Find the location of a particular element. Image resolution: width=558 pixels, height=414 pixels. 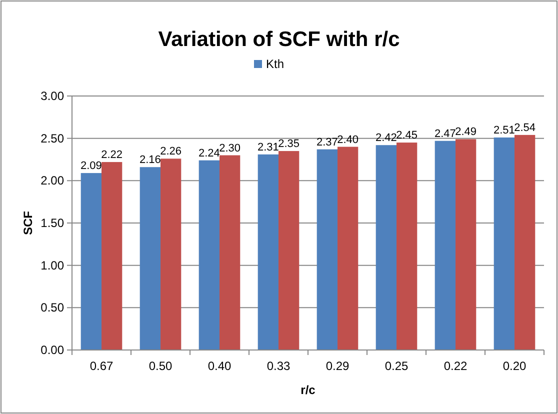

data-label: 2.49 is located at coordinates (466, 132).